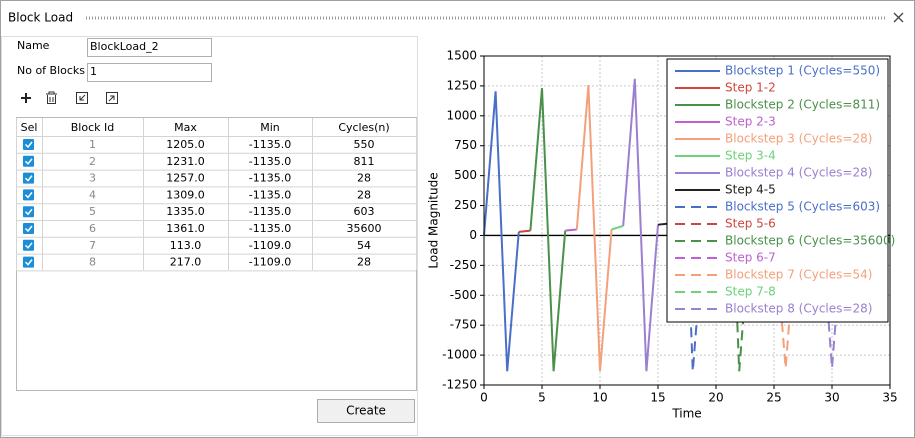 This screenshot has width=915, height=438. Describe the element at coordinates (802, 207) in the screenshot. I see `legend-label: Blockstep 5 (Cycles=603)` at that location.